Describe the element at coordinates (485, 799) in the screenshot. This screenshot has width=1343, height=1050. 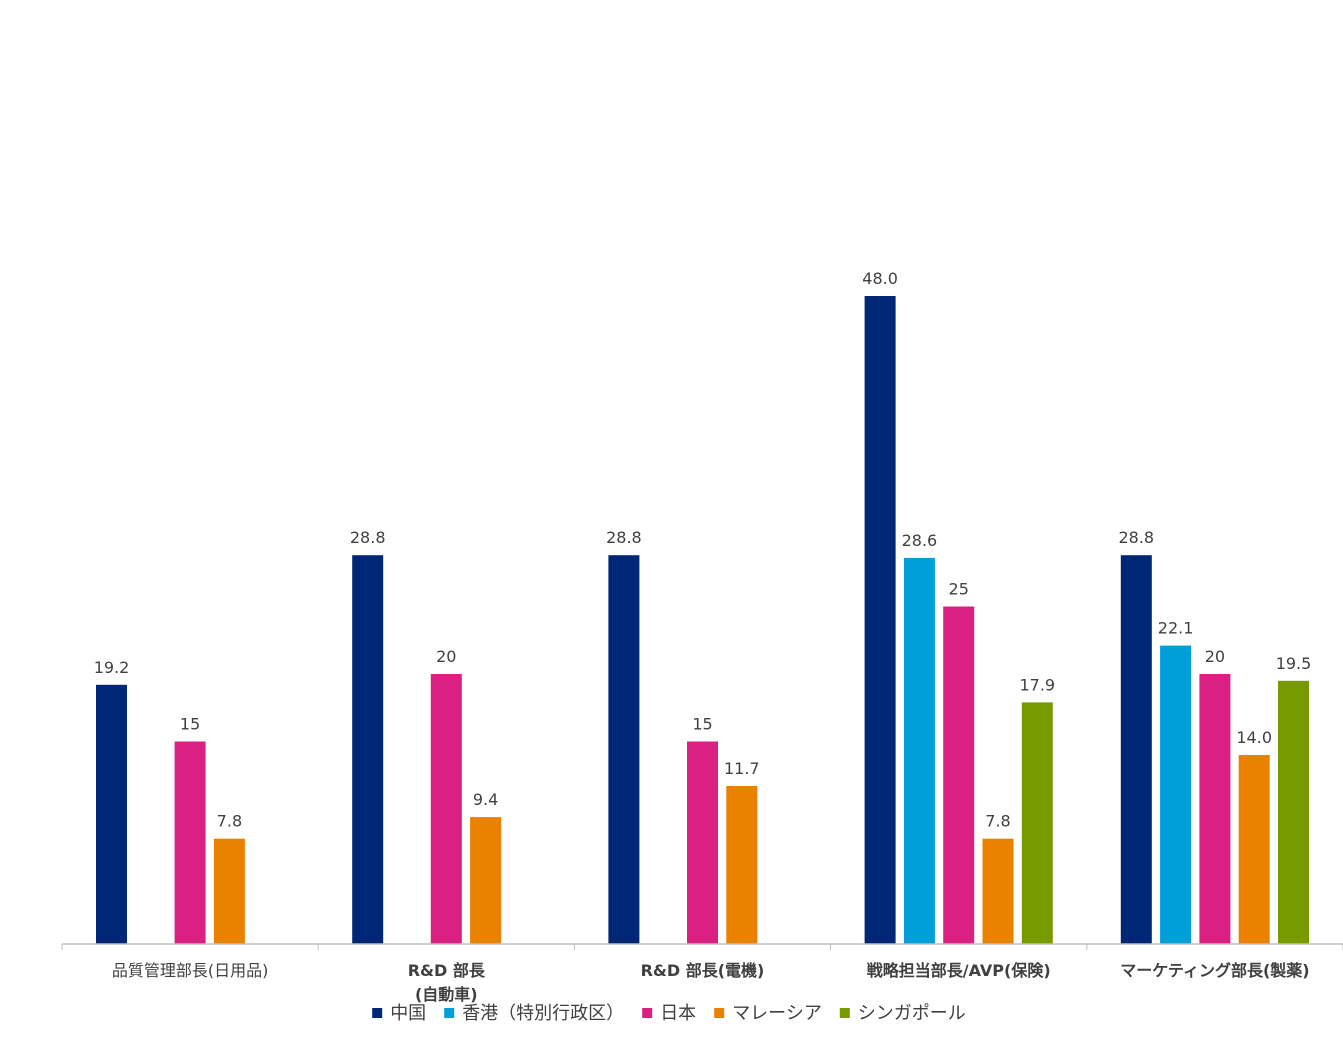
I see `data-label: 9.4` at that location.